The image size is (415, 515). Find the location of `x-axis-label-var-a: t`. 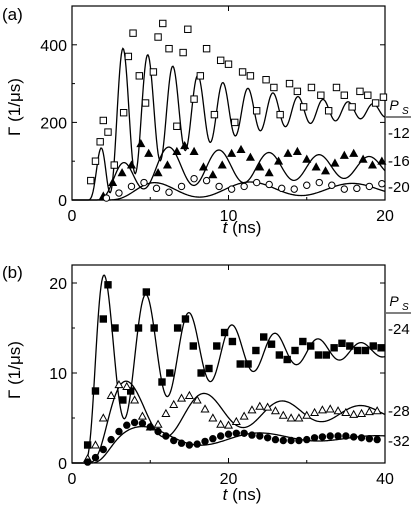

x-axis-label-var-a: t is located at coordinates (226, 227).